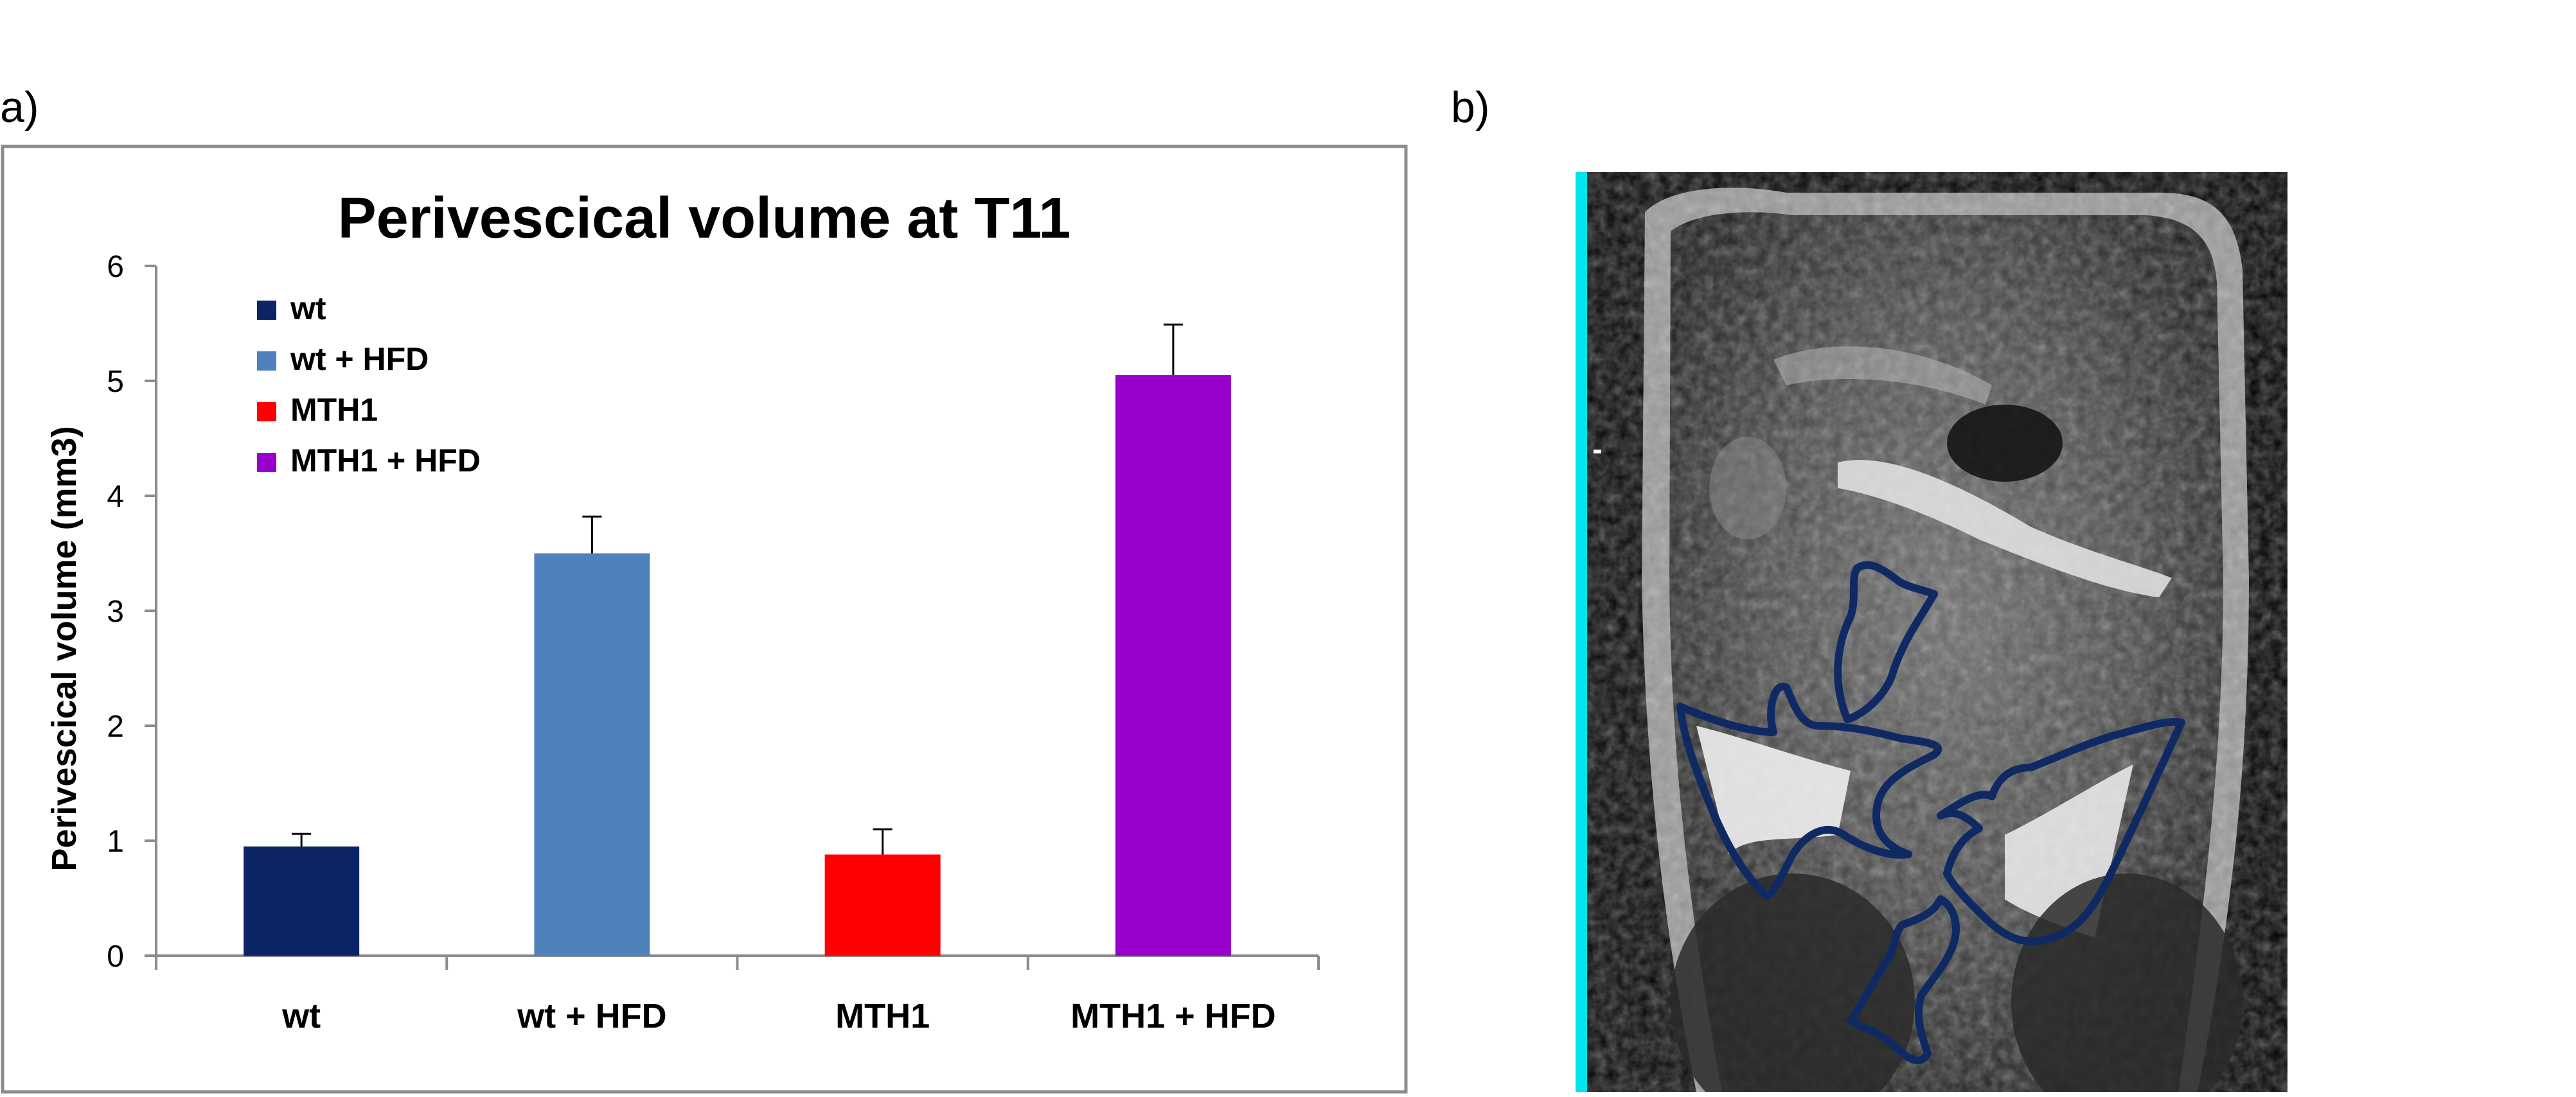 The height and width of the screenshot is (1097, 2576). I want to click on bar-mth1-hfd, so click(1173, 665).